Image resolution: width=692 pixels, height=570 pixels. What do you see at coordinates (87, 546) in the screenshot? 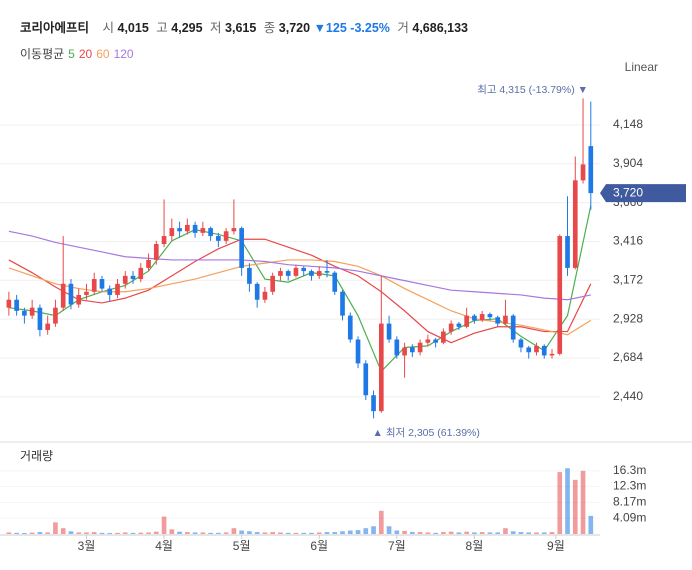
I see `x-tick-label: 3월` at bounding box center [87, 546].